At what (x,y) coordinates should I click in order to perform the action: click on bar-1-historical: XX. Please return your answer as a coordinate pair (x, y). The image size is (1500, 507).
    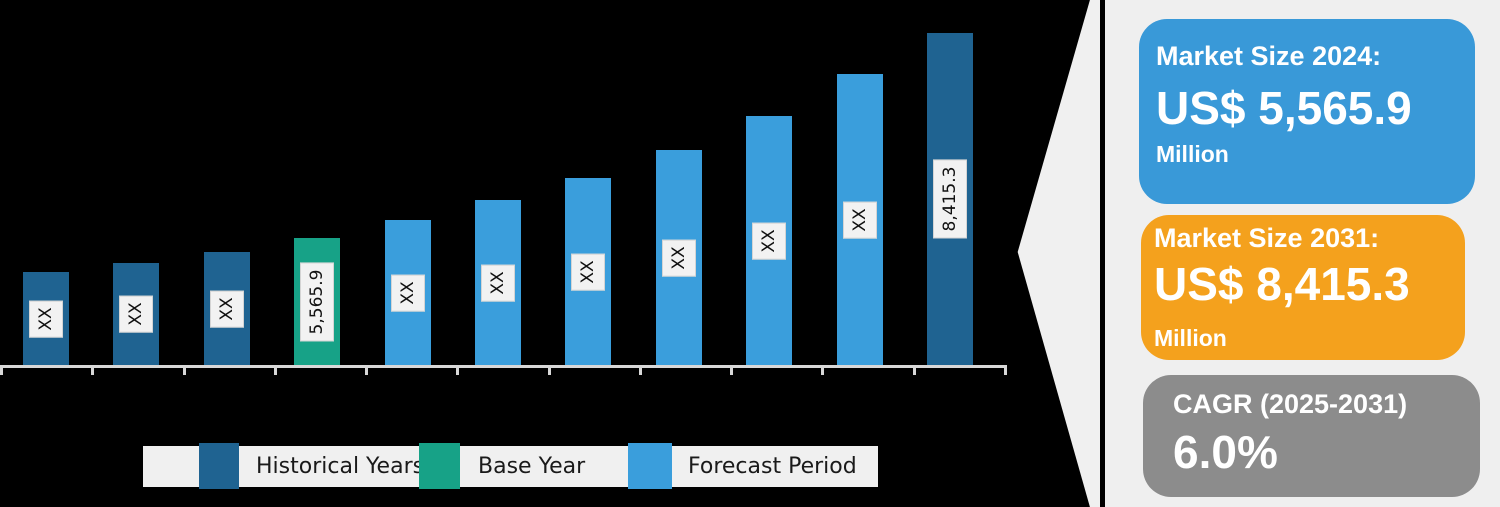
    Looking at the image, I should click on (46, 318).